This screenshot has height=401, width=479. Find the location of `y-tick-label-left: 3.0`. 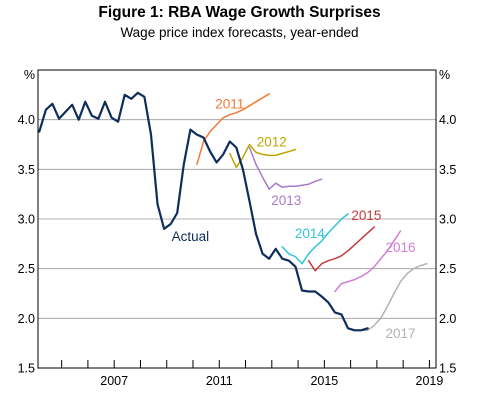

y-tick-label-left: 3.0 is located at coordinates (26, 220).